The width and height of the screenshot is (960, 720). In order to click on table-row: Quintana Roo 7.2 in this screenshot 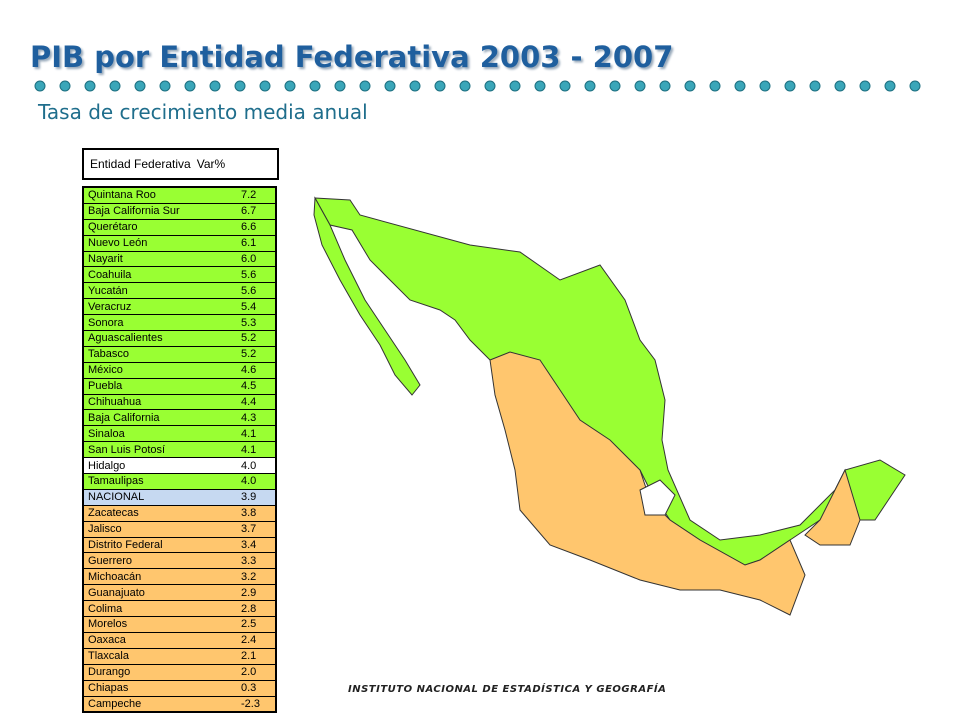, I will do `click(179, 195)`.